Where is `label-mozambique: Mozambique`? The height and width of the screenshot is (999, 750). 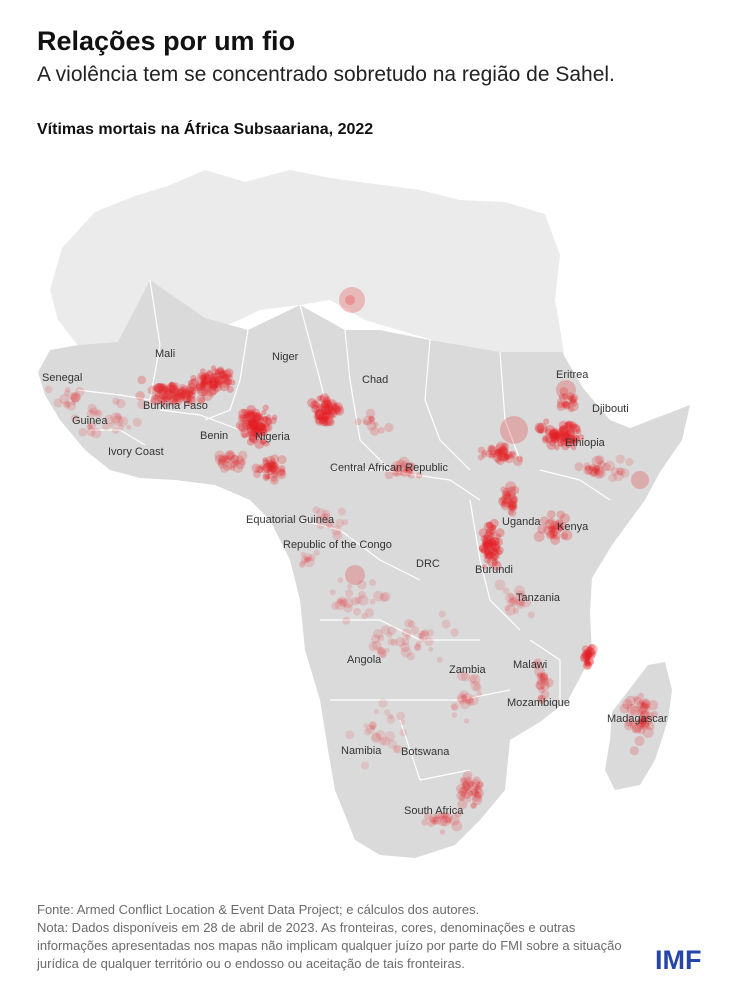
label-mozambique: Mozambique is located at coordinates (538, 703).